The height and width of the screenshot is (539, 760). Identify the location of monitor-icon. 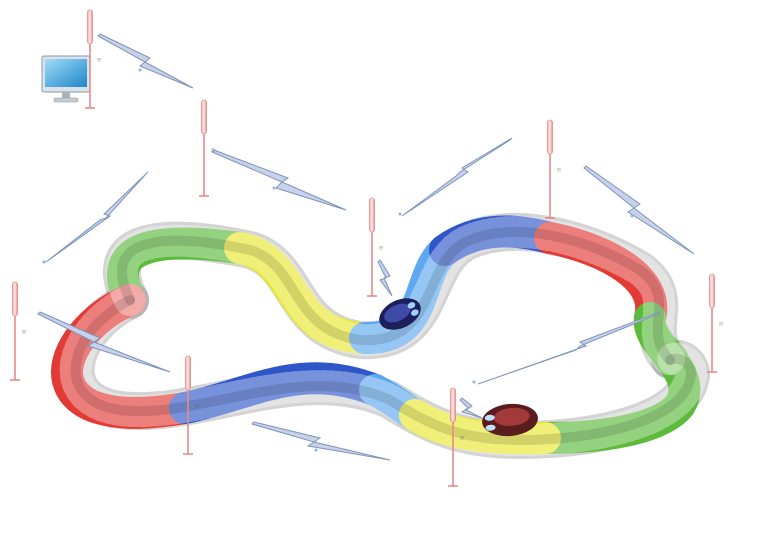
(66, 79).